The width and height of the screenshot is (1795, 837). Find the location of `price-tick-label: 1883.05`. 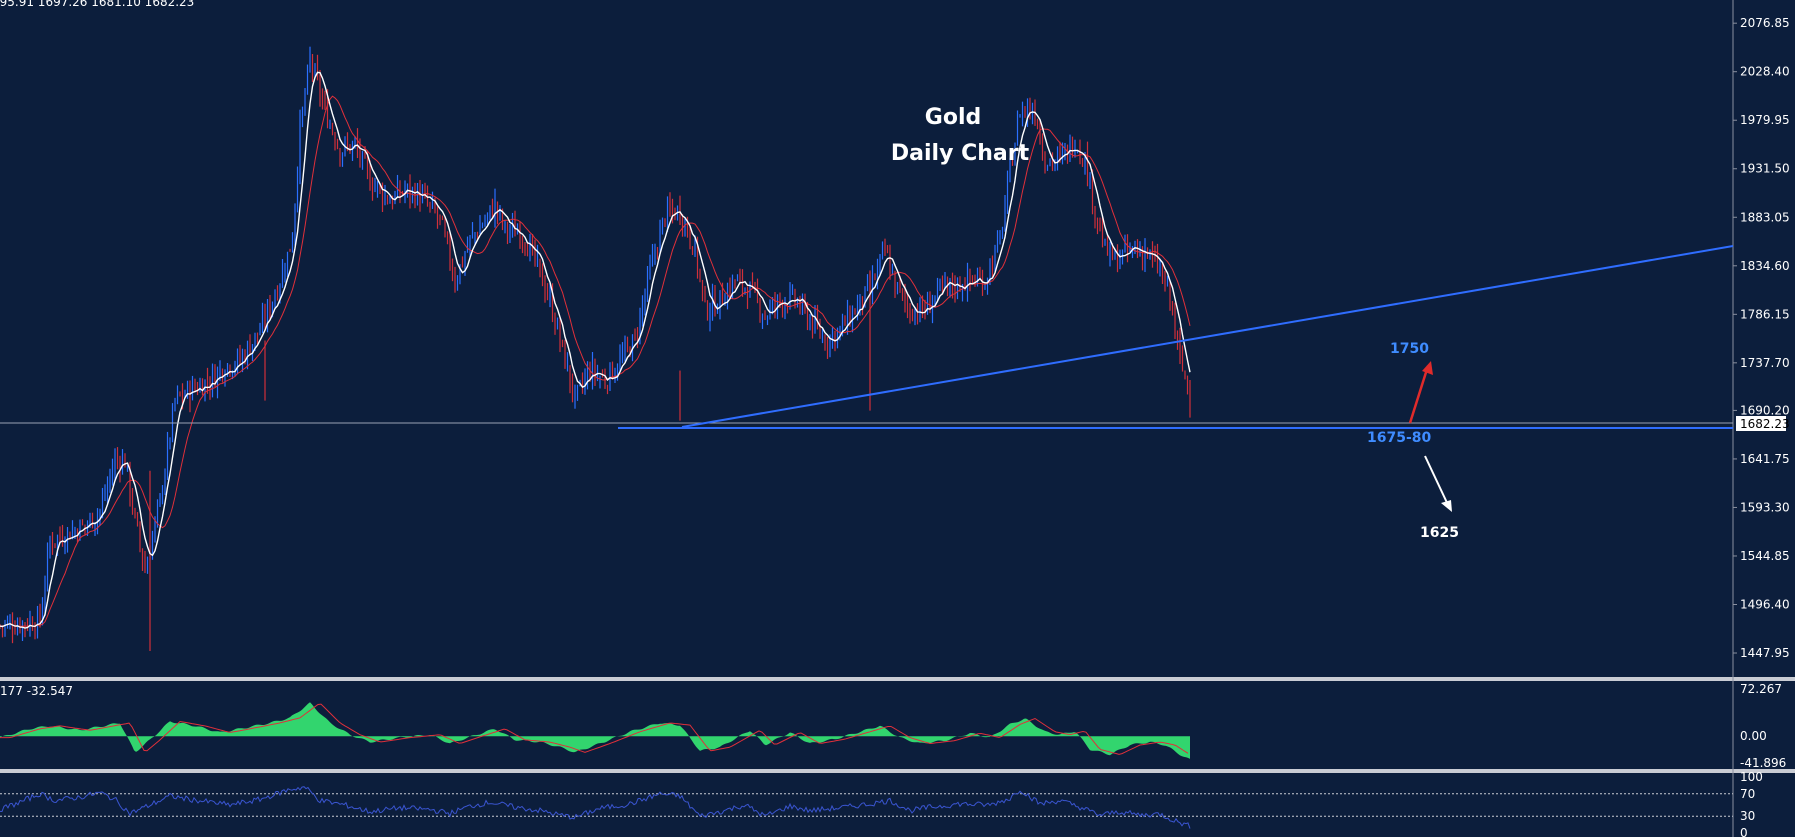

price-tick-label: 1883.05 is located at coordinates (1765, 217).